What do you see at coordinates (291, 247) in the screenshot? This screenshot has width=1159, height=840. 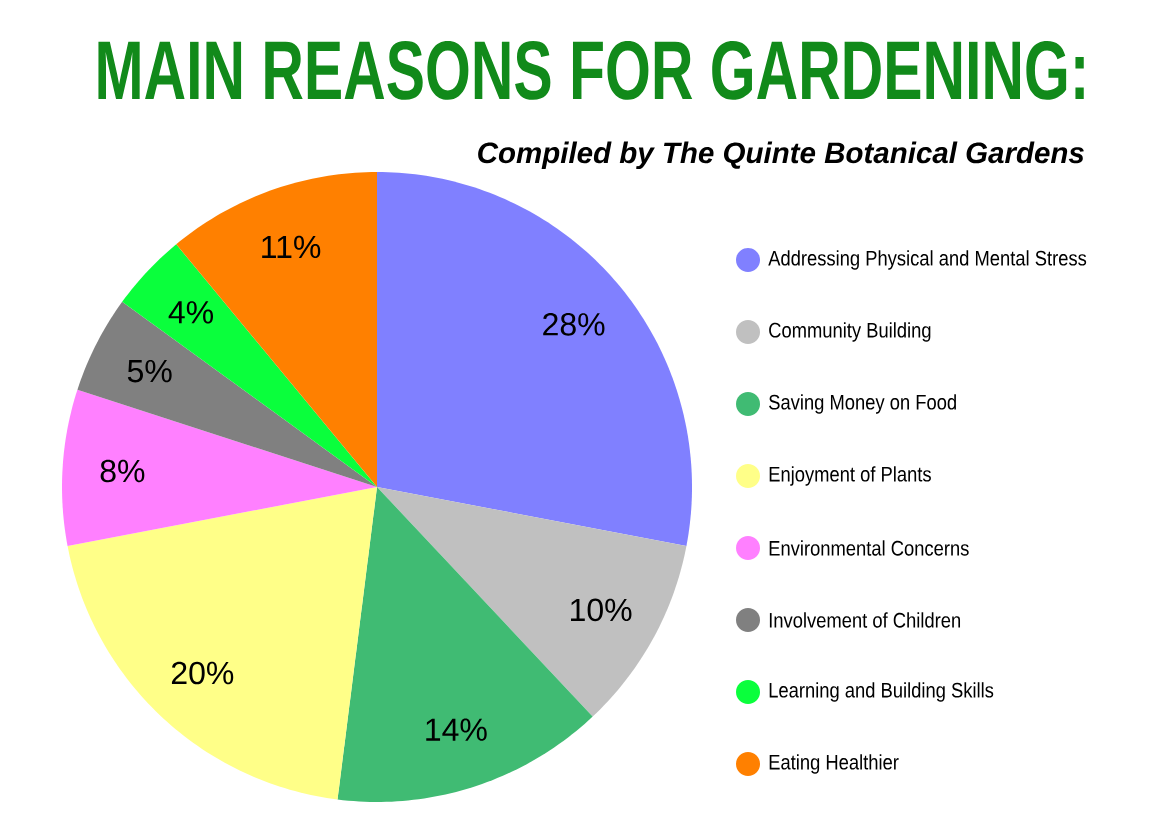 I see `data-label: 11%` at bounding box center [291, 247].